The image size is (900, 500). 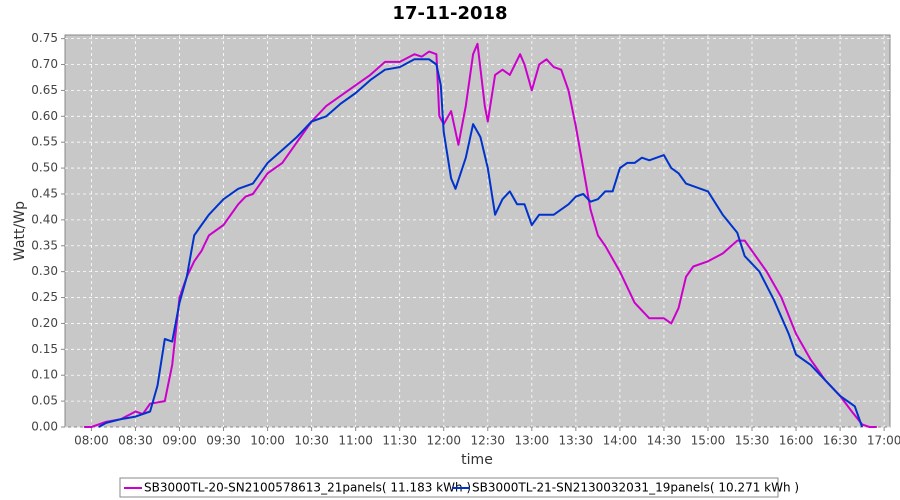 What do you see at coordinates (135, 441) in the screenshot?
I see `x-tick-label: 08:30` at bounding box center [135, 441].